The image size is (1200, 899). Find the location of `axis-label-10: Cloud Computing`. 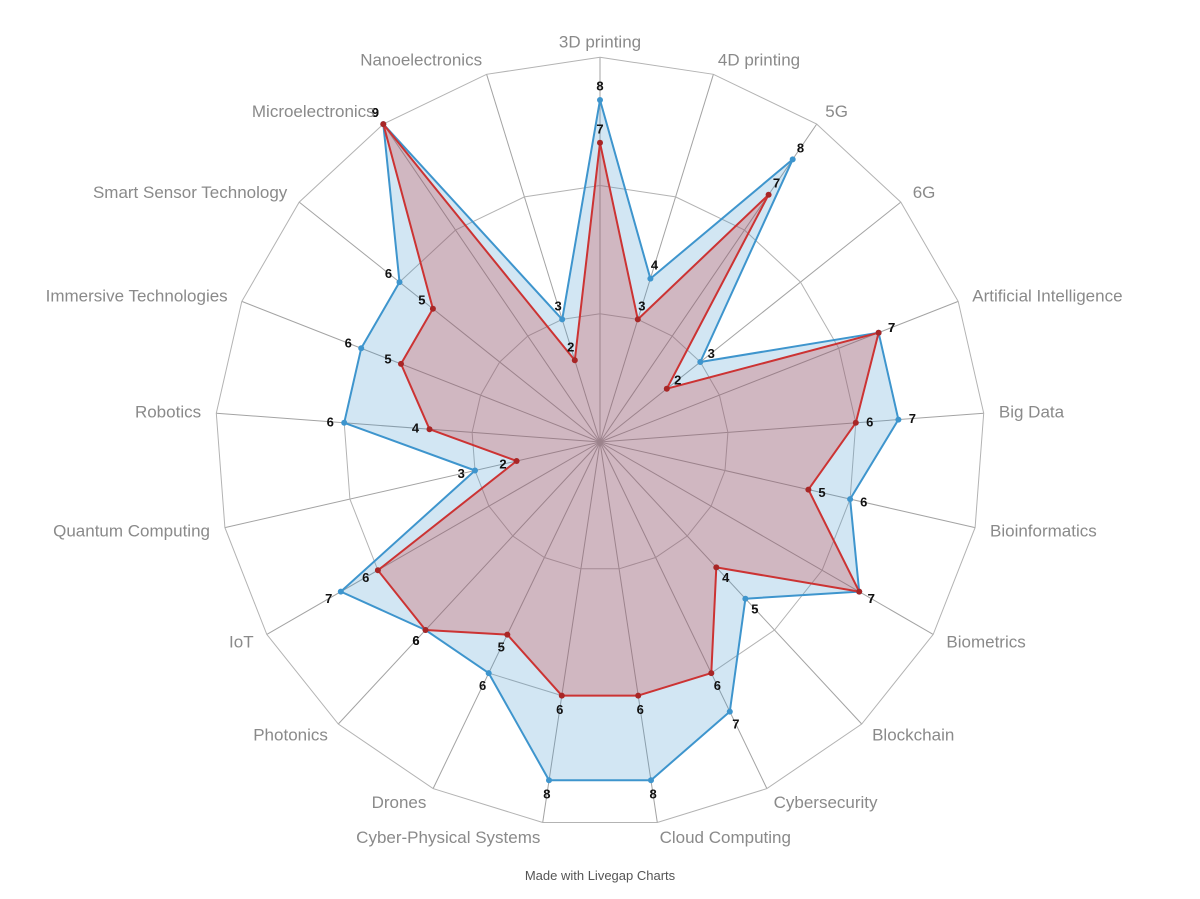

axis-label-10: Cloud Computing is located at coordinates (725, 837).